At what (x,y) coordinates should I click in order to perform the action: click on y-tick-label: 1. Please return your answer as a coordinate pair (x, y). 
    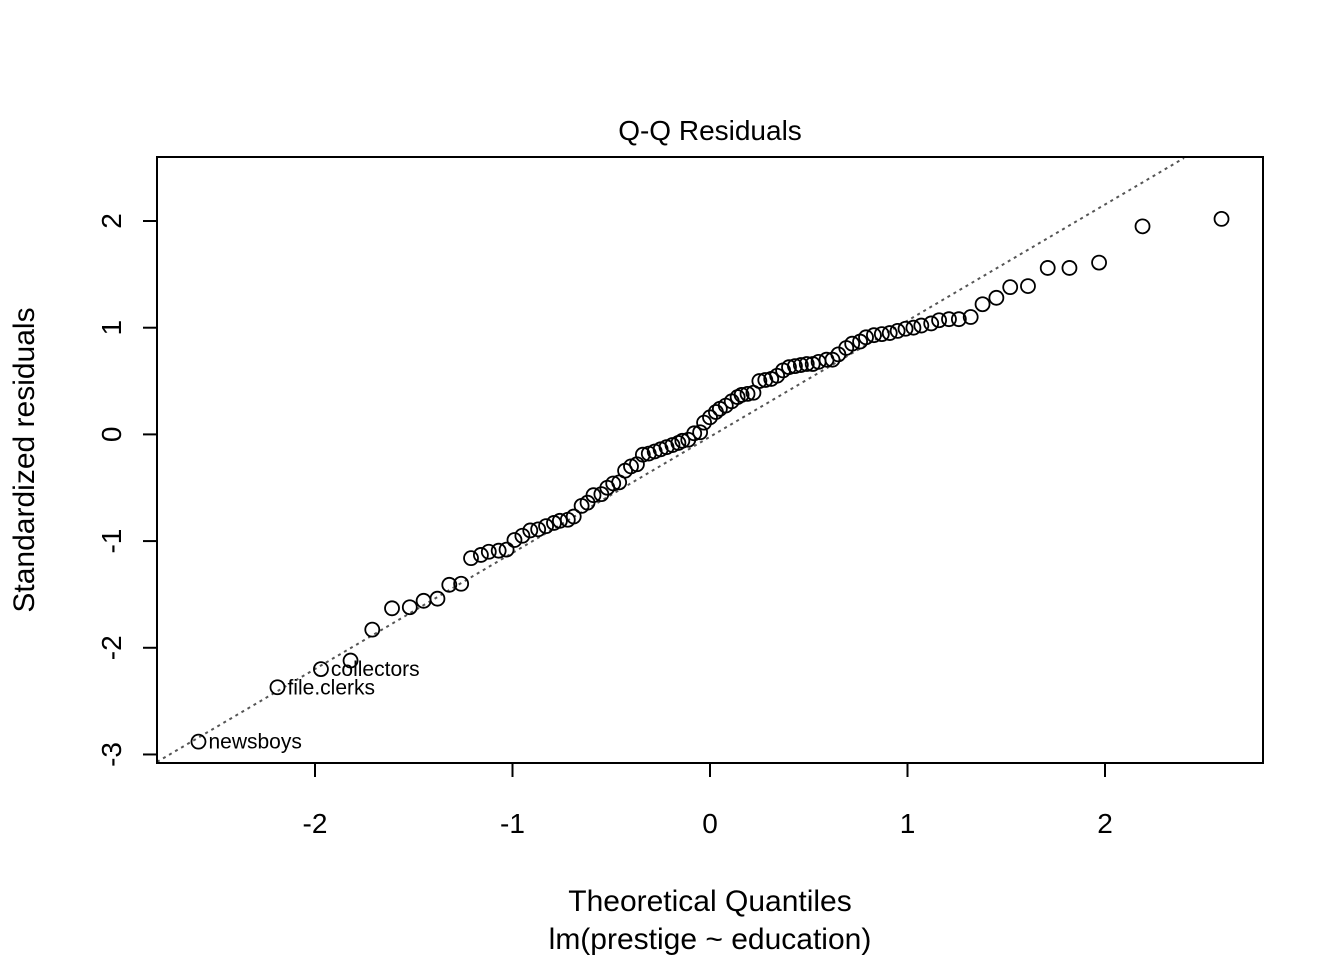
    Looking at the image, I should click on (111, 328).